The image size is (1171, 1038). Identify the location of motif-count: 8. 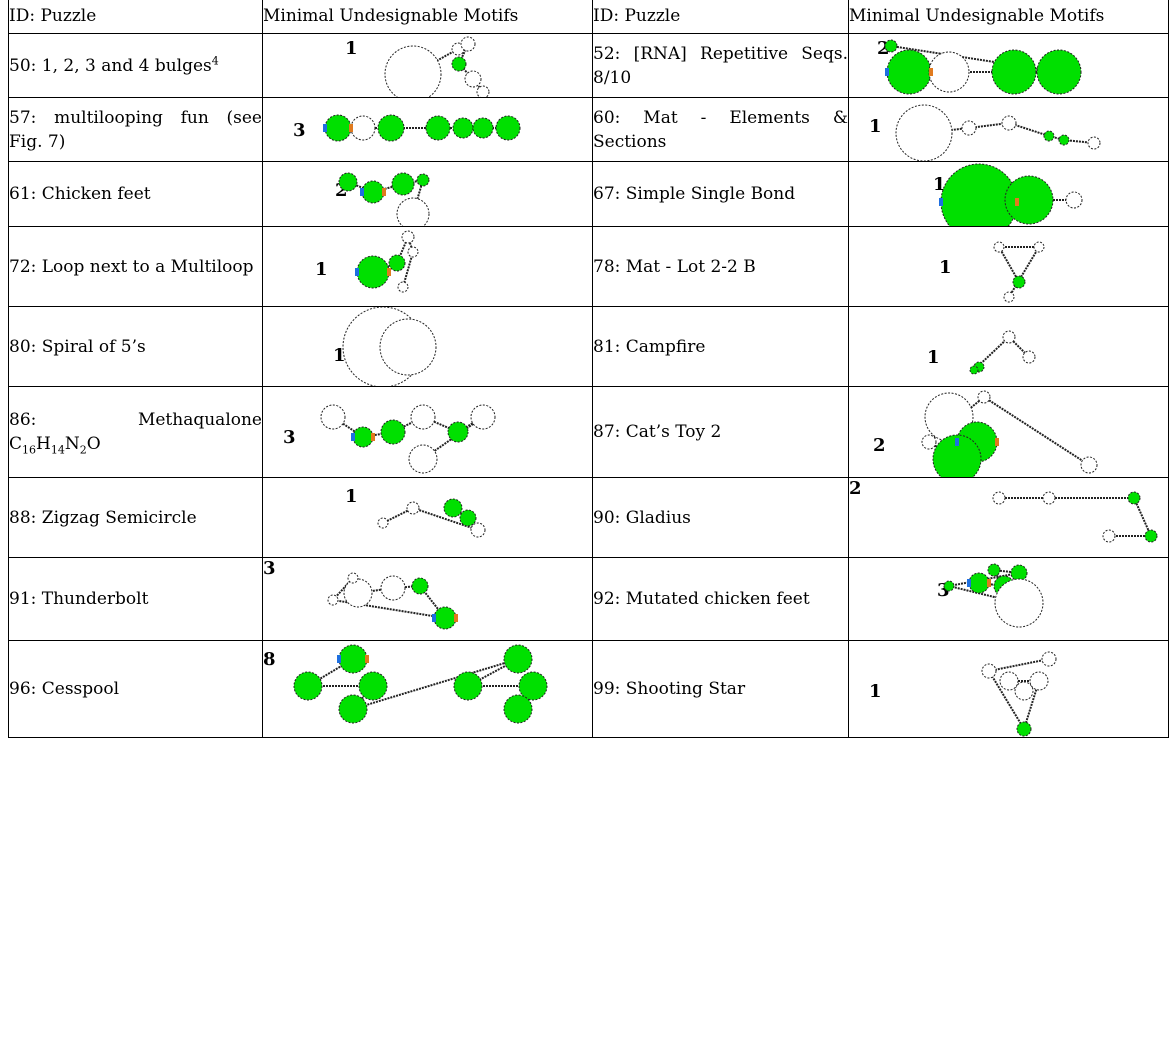
(269, 659).